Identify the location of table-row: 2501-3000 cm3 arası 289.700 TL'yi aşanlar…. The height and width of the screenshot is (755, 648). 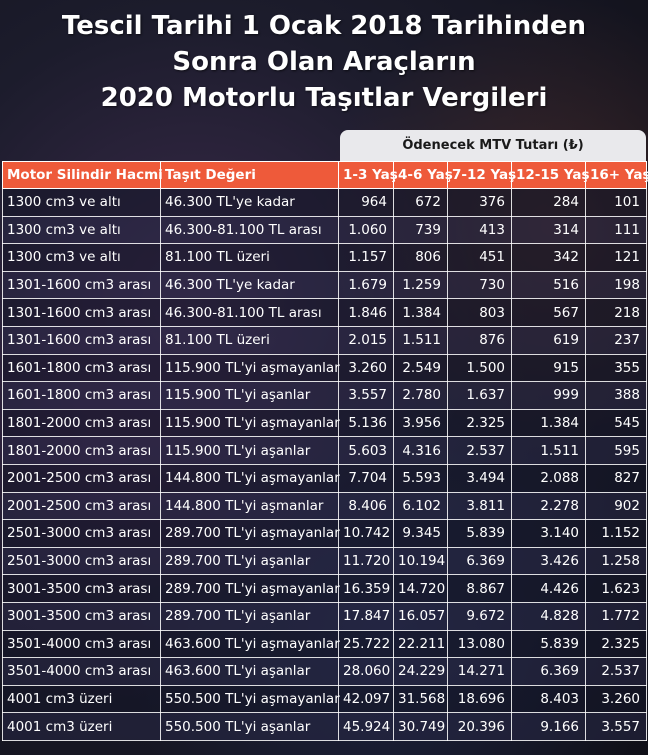
(324, 561).